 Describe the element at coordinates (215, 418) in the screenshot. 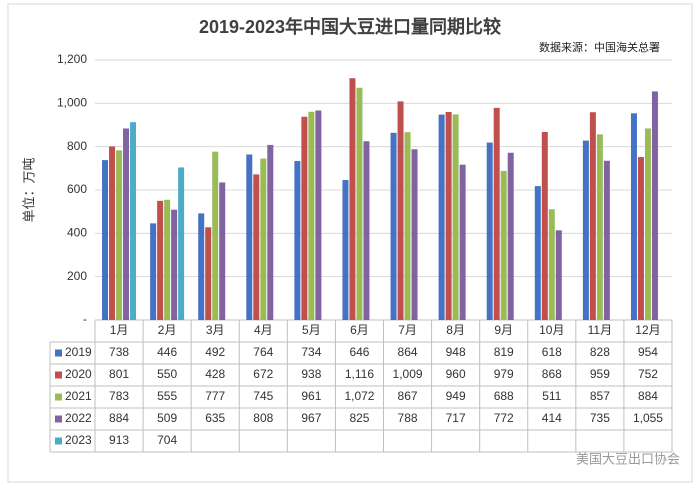

I see `table-value: 635` at that location.